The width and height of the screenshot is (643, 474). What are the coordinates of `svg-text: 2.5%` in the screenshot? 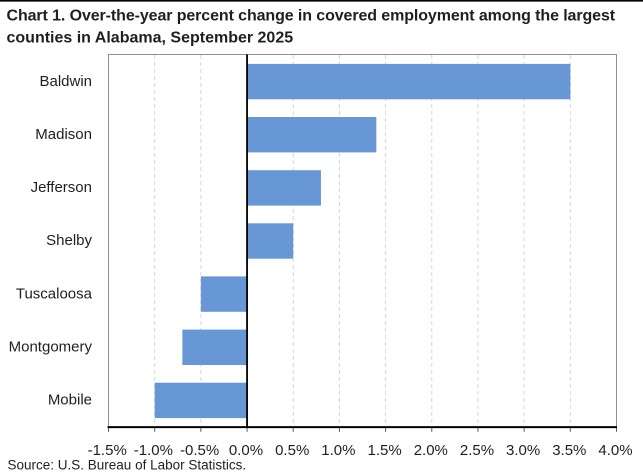 It's located at (477, 450).